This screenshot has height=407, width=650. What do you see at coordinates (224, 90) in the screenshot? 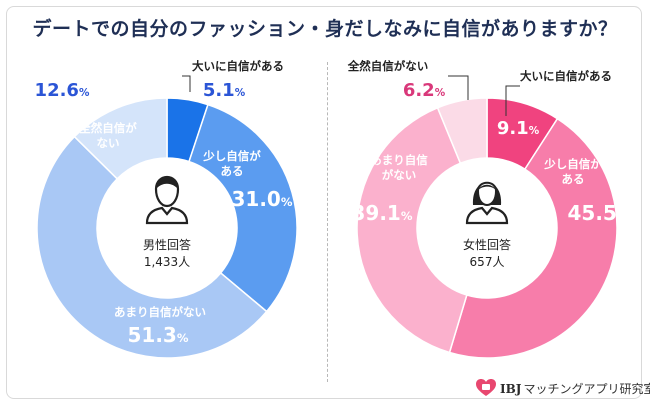
I see `slice-value: 5.1%` at bounding box center [224, 90].